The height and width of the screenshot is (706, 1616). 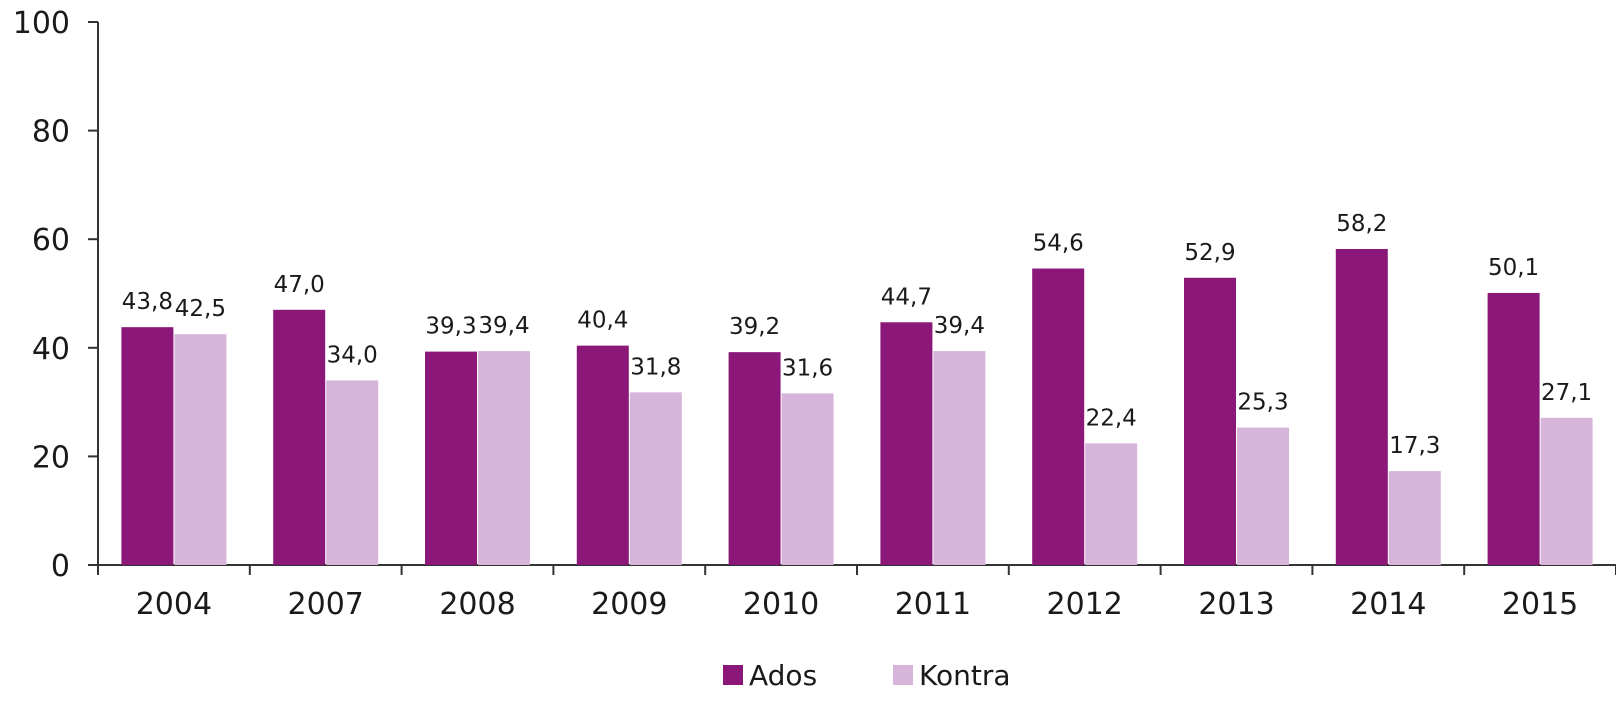 I want to click on data-label-ados-2008: 39,3, so click(x=450, y=327).